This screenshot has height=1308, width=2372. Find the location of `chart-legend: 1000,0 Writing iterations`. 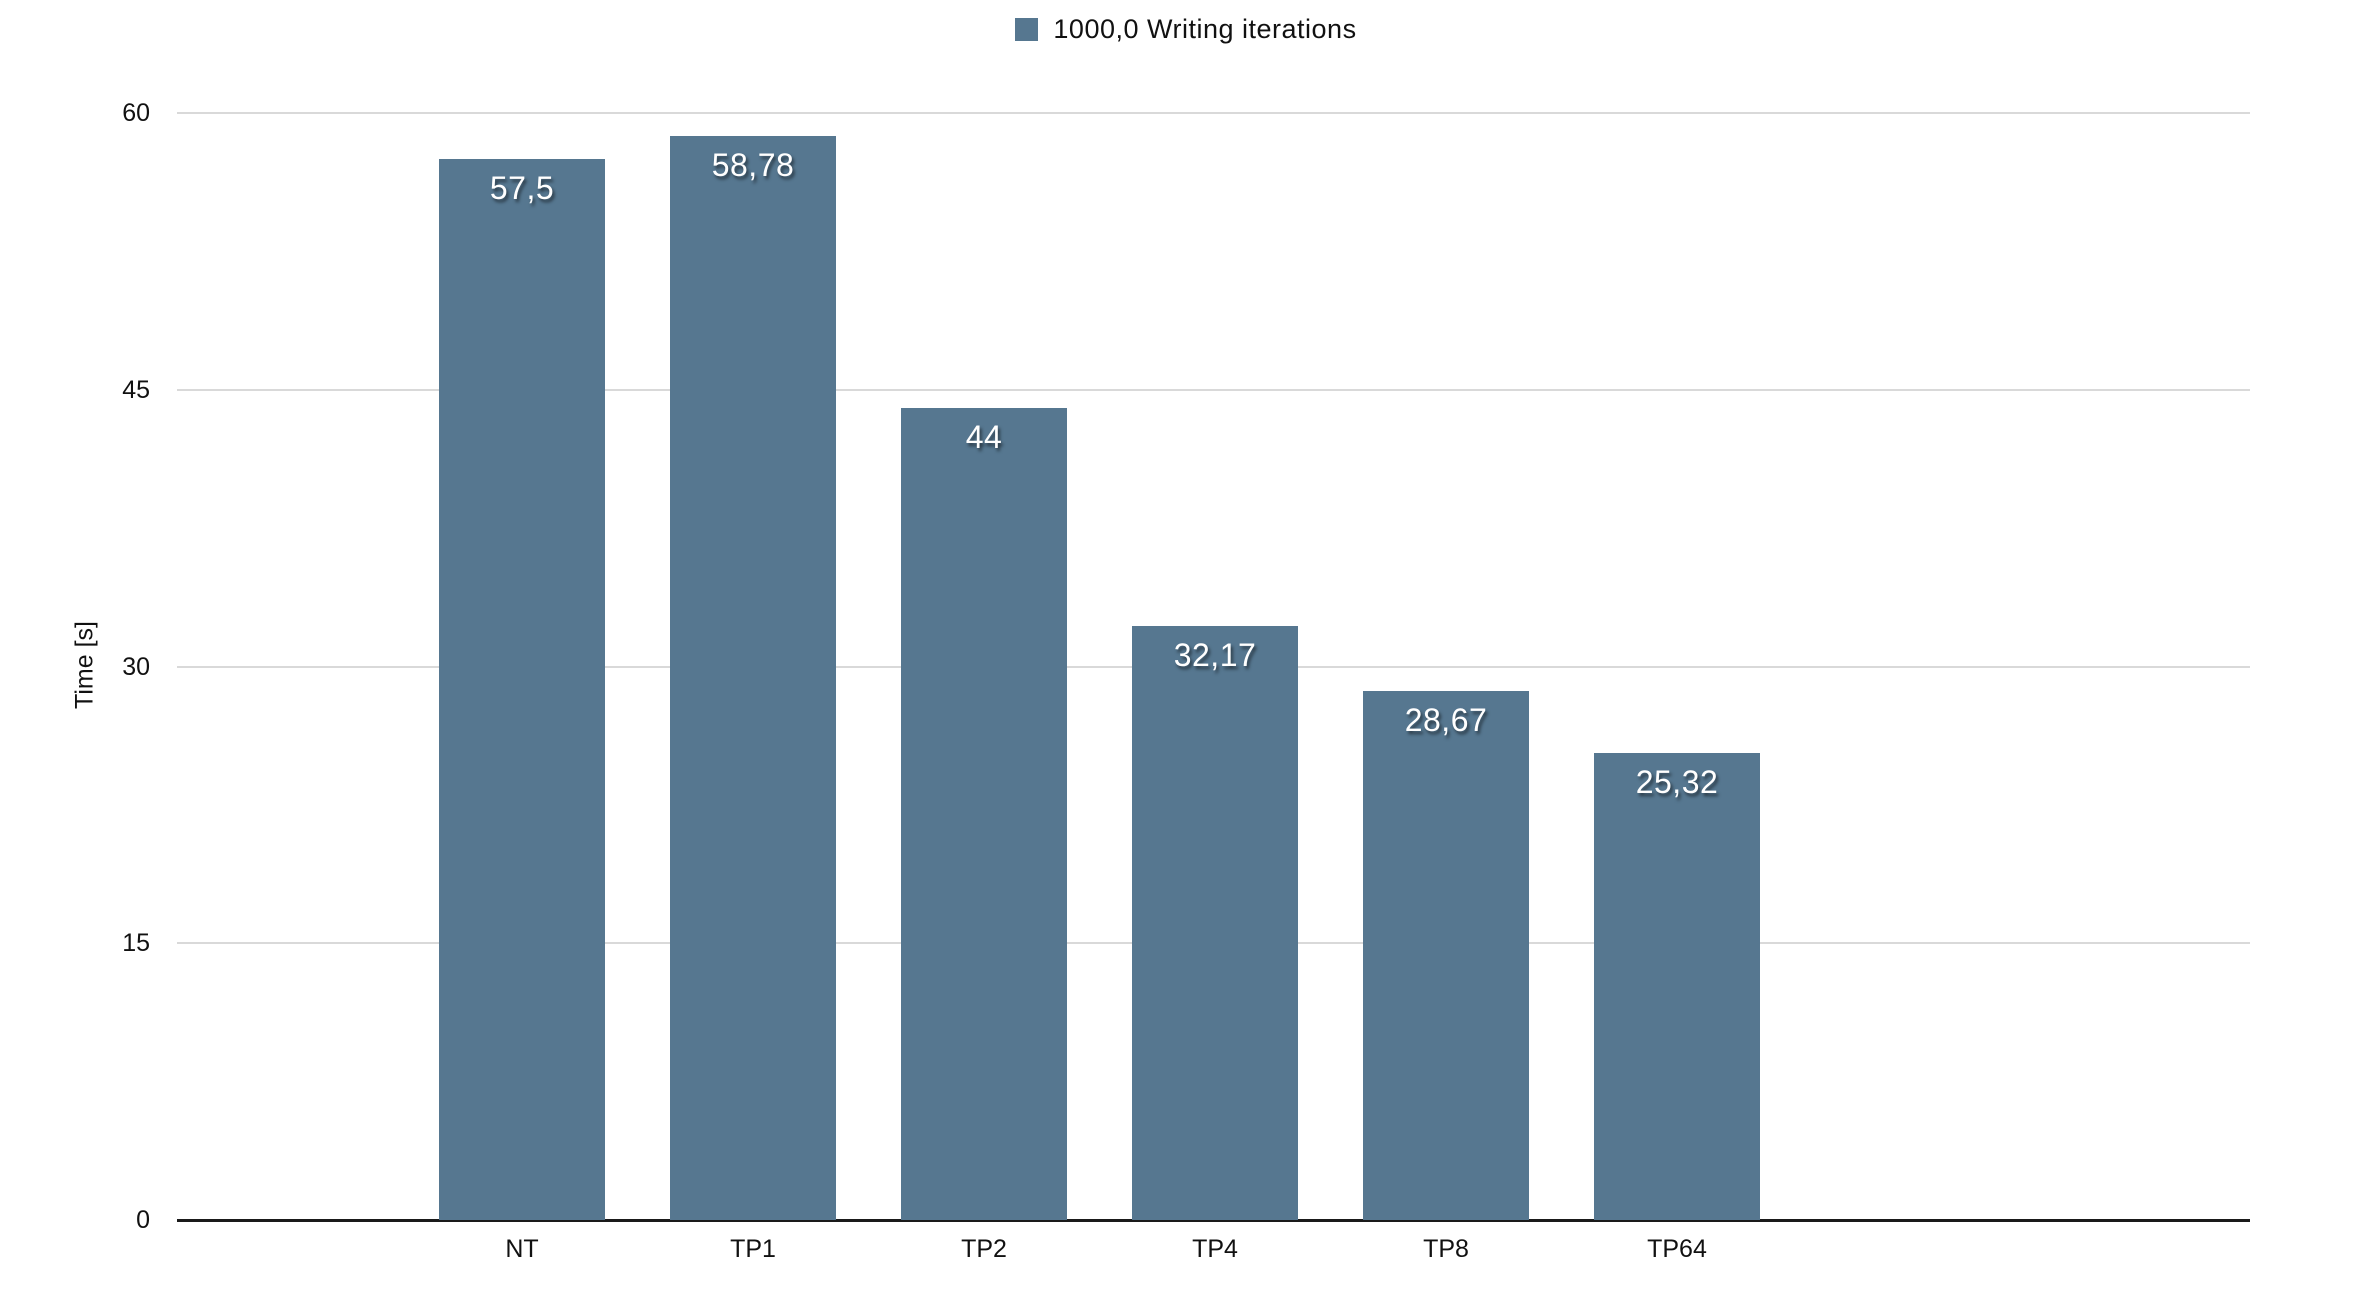

chart-legend: 1000,0 Writing iterations is located at coordinates (1186, 29).